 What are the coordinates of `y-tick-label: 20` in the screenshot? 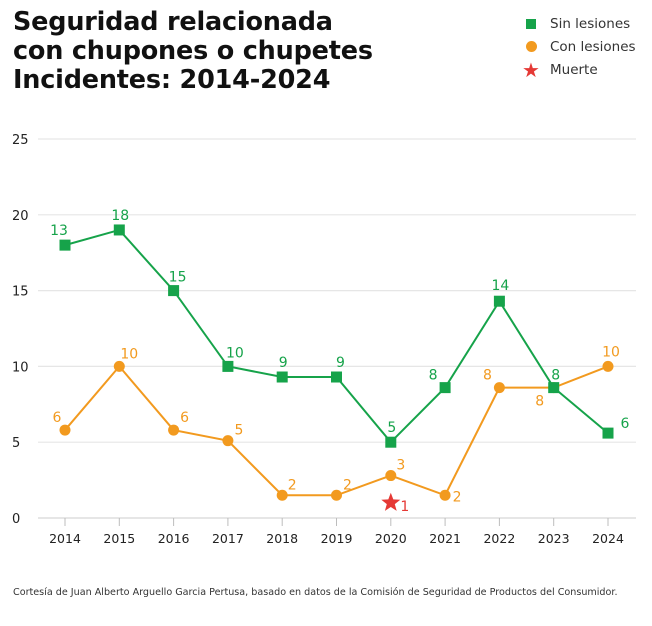 It's located at (20, 216).